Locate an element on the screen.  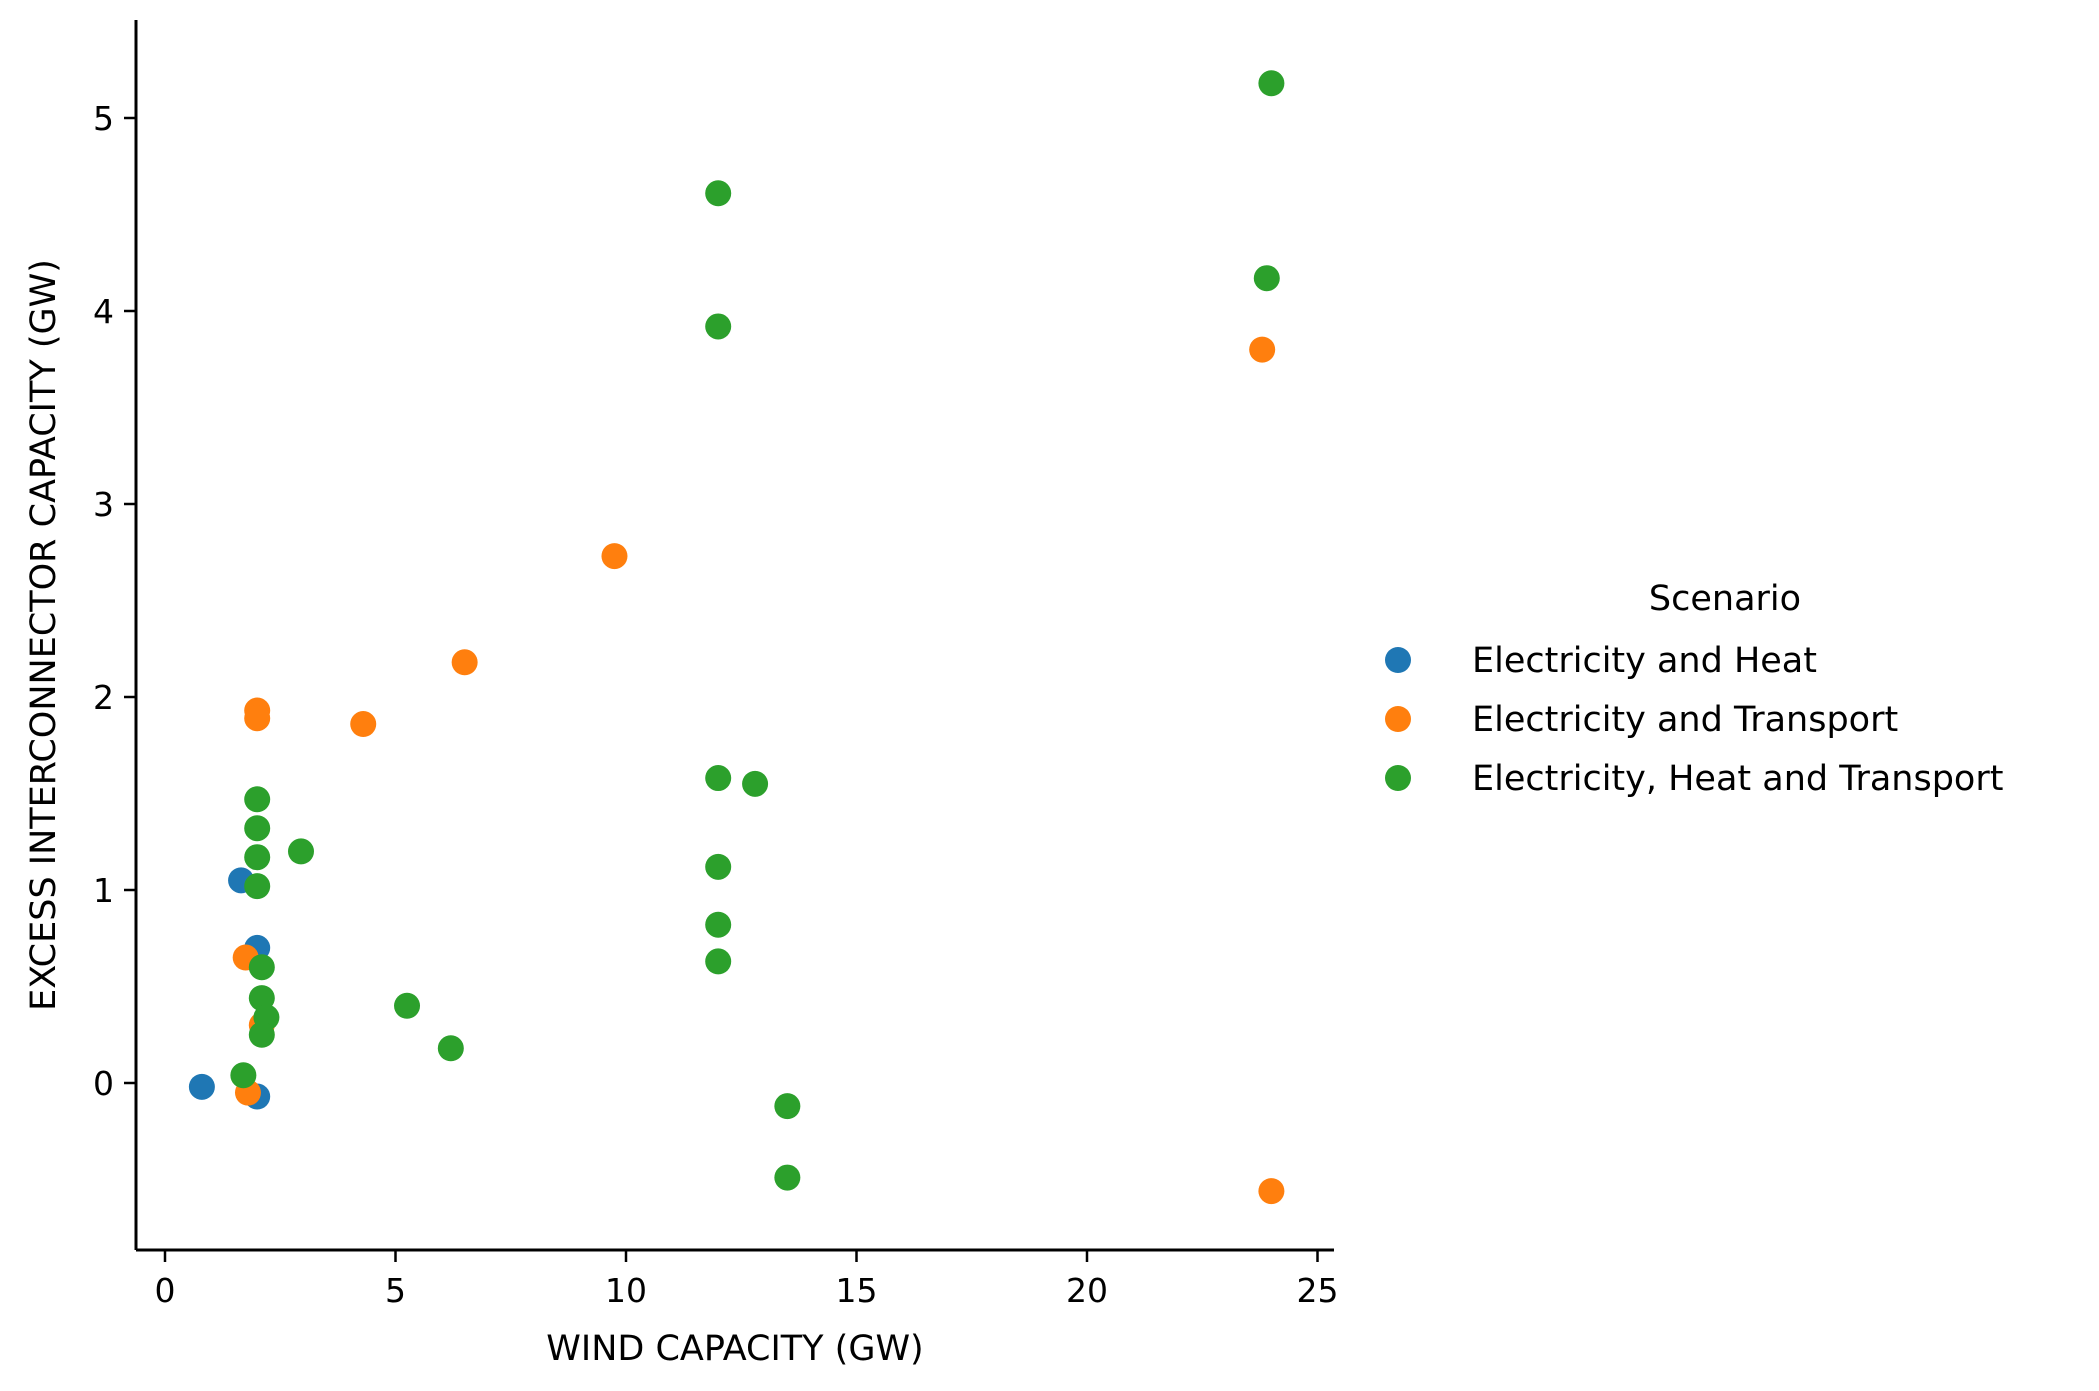
y-tick-label: 1 is located at coordinates (103, 890).